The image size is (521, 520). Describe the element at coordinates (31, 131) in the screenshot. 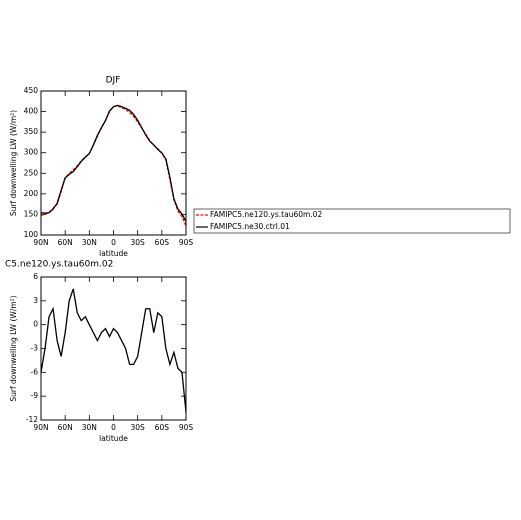

I see `y-tick-label: 350` at that location.